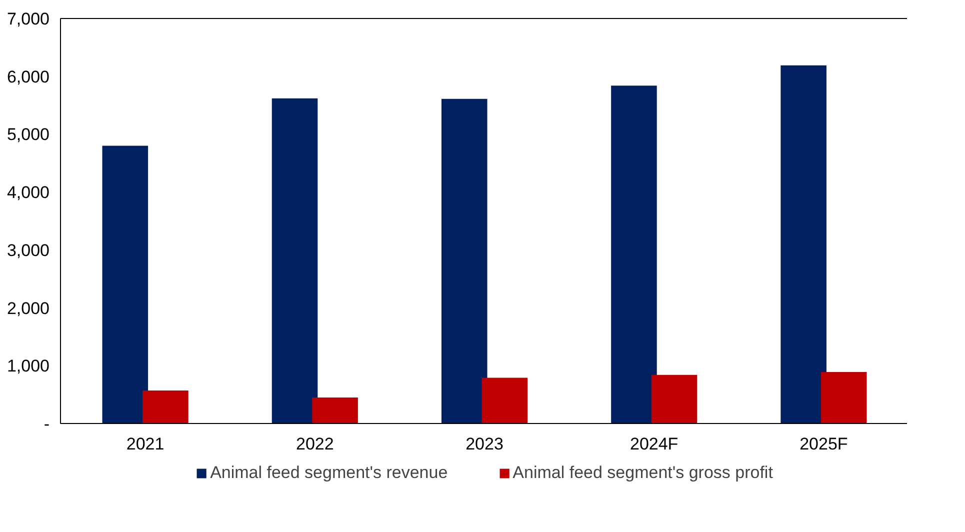  I want to click on y-tick-label: 1,000, so click(28, 366).